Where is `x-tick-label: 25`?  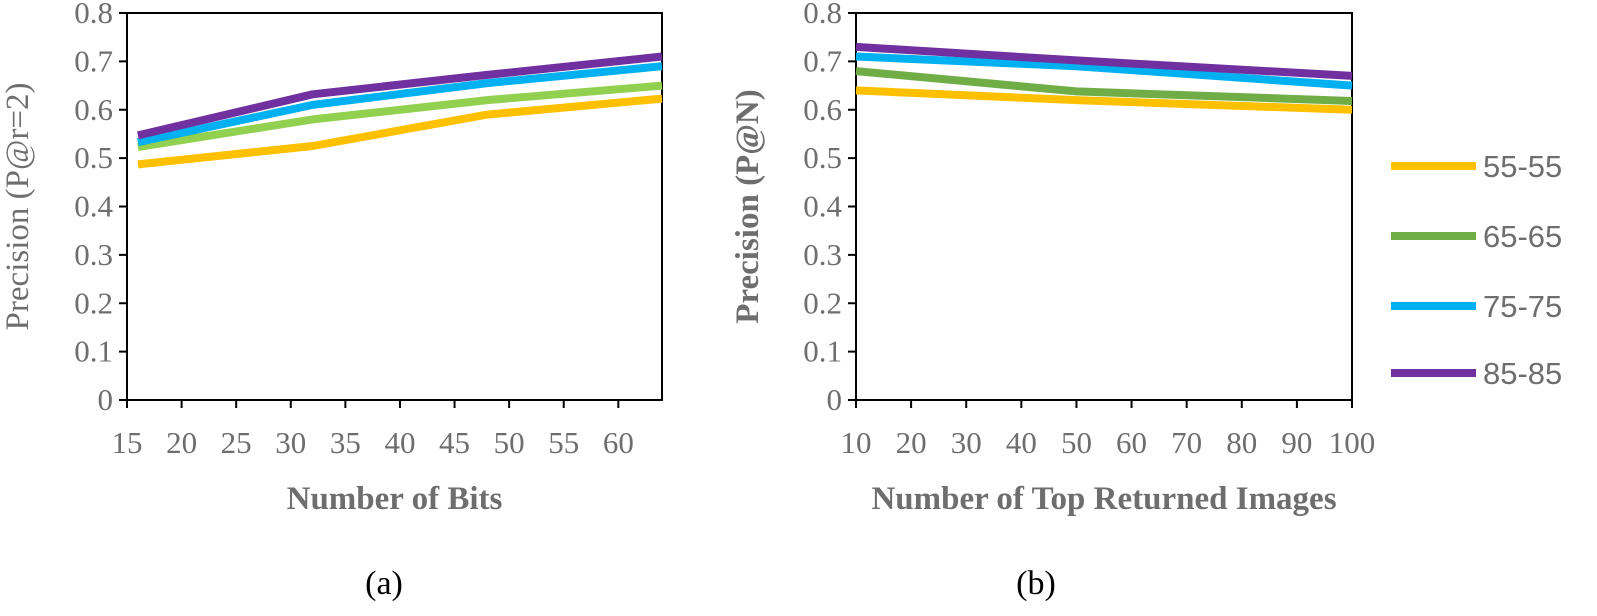
x-tick-label: 25 is located at coordinates (236, 442).